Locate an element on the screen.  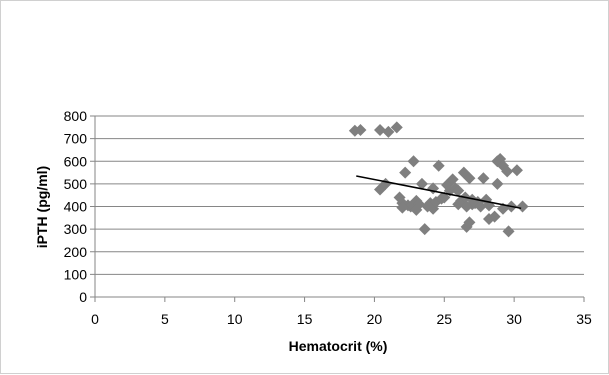
y-axis-title: iPTH (pg/ml) is located at coordinates (42, 207).